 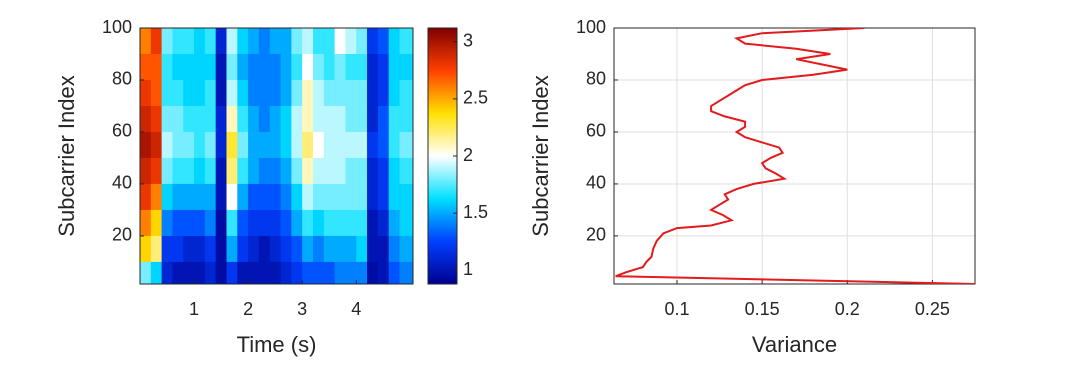 What do you see at coordinates (194, 309) in the screenshot?
I see `x-tick-label: 1` at bounding box center [194, 309].